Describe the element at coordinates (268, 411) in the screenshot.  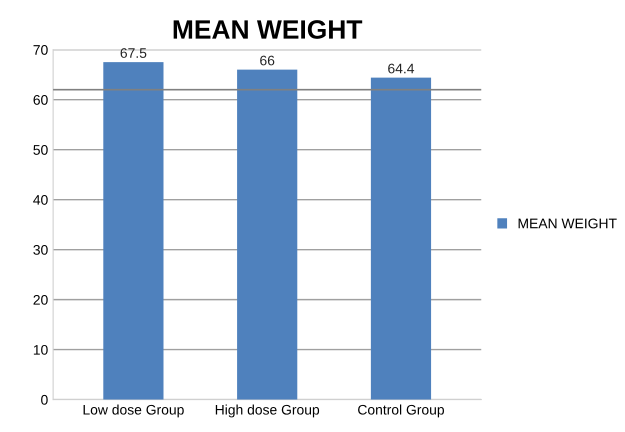
I see `x-tick-label: High dose Group` at that location.